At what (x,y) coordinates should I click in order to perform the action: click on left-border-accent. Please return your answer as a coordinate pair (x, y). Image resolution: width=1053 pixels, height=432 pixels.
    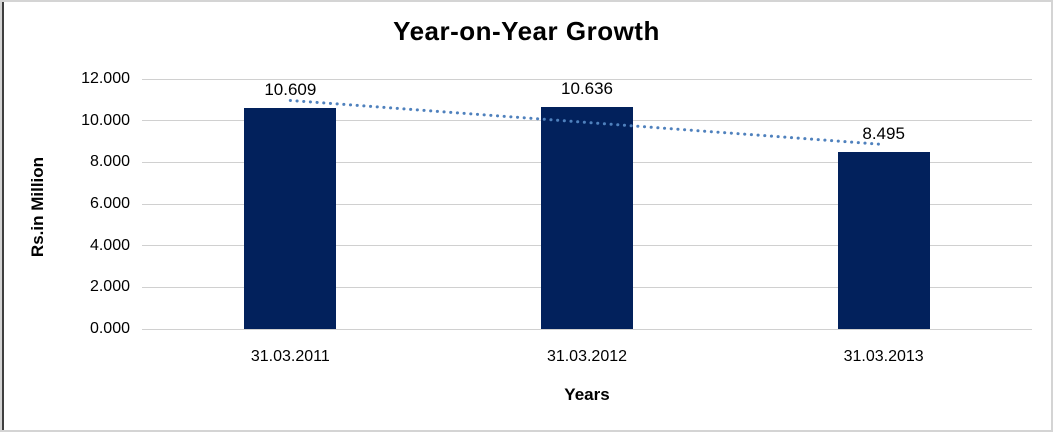
    Looking at the image, I should click on (3, 216).